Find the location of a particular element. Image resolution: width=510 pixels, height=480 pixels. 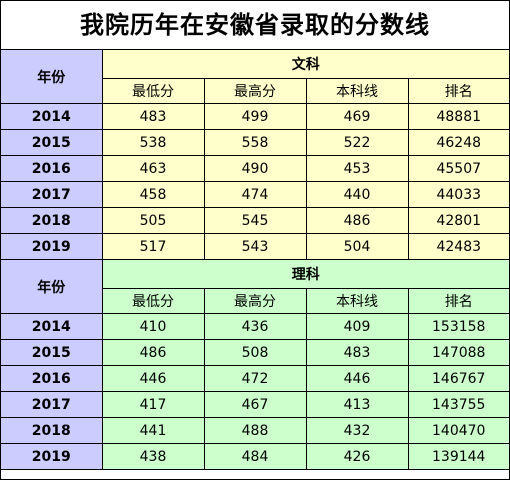

rank-cell: 46248 is located at coordinates (458, 142).